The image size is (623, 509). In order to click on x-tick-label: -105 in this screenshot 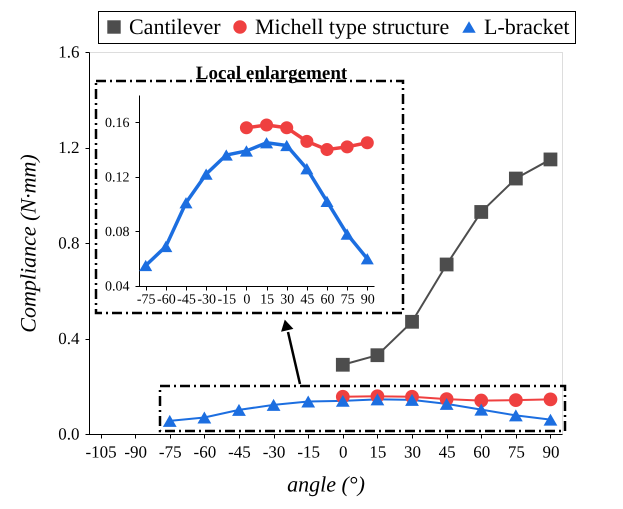, I will do `click(101, 452)`.